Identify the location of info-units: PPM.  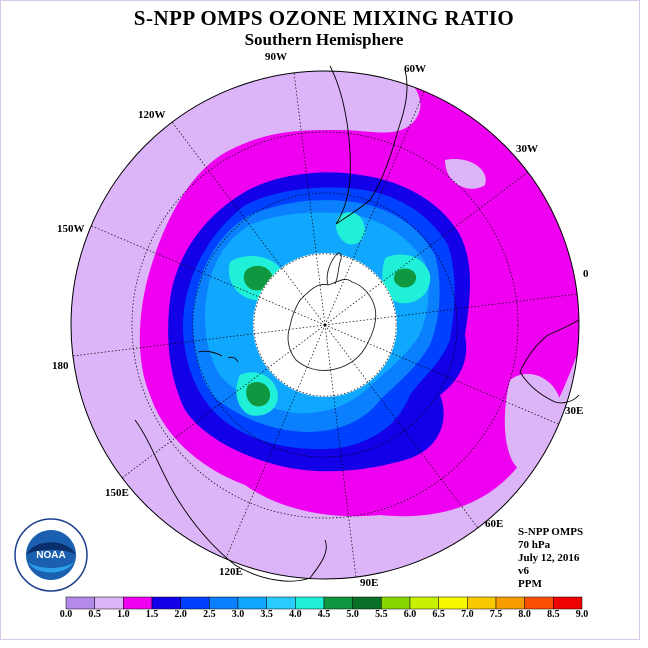
(530, 584).